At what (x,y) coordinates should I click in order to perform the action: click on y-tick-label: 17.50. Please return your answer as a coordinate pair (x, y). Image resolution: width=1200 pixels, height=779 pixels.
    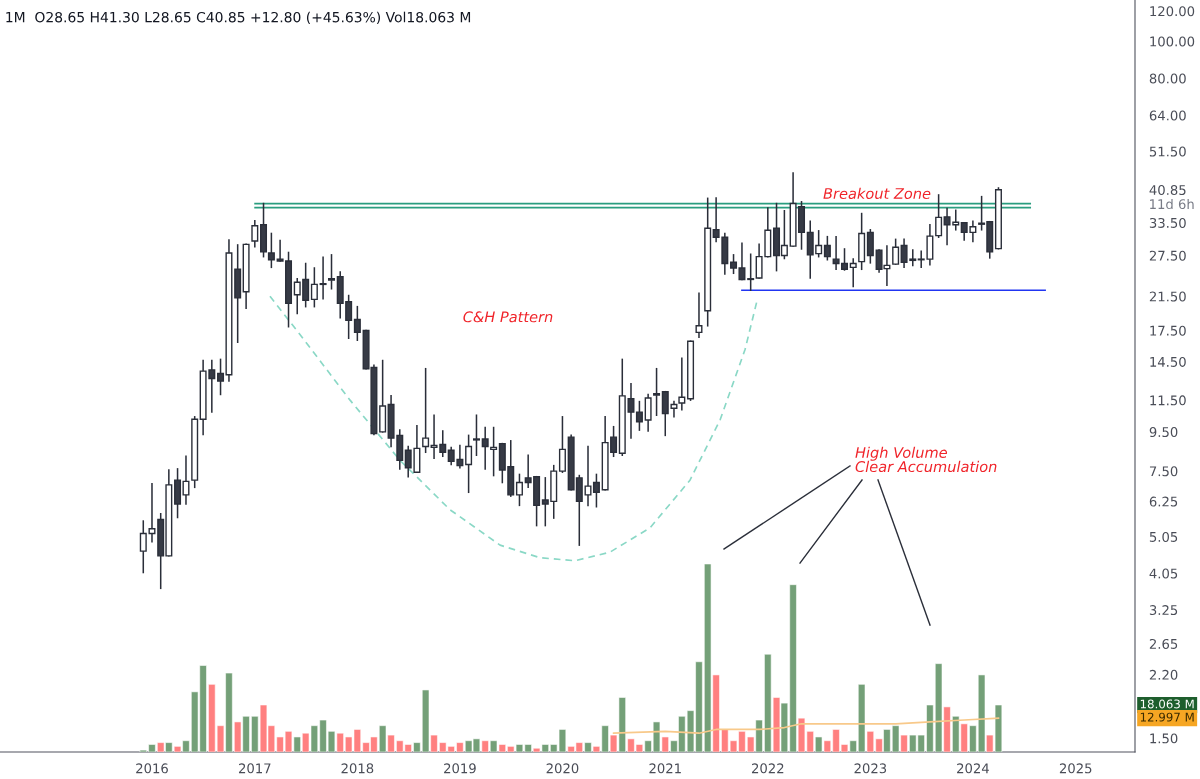
    Looking at the image, I should click on (1168, 330).